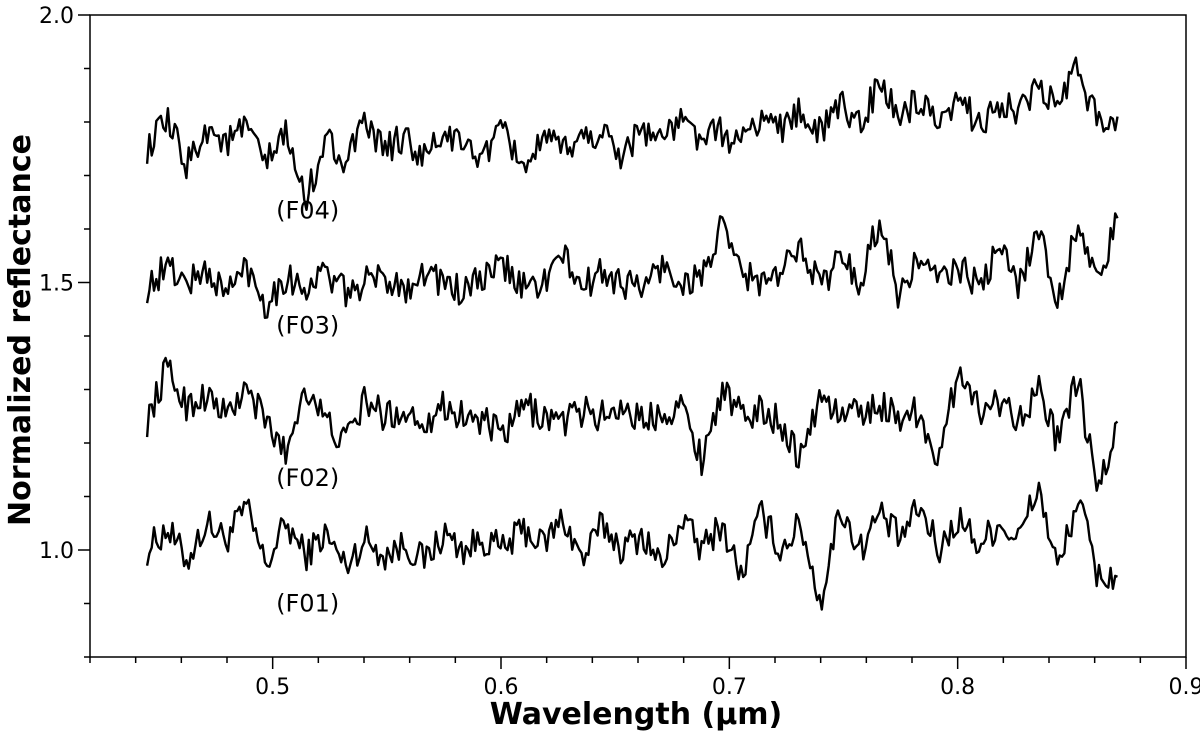 This screenshot has height=732, width=1200. What do you see at coordinates (20, 330) in the screenshot?
I see `y-axis-title: Normalized reflectance` at bounding box center [20, 330].